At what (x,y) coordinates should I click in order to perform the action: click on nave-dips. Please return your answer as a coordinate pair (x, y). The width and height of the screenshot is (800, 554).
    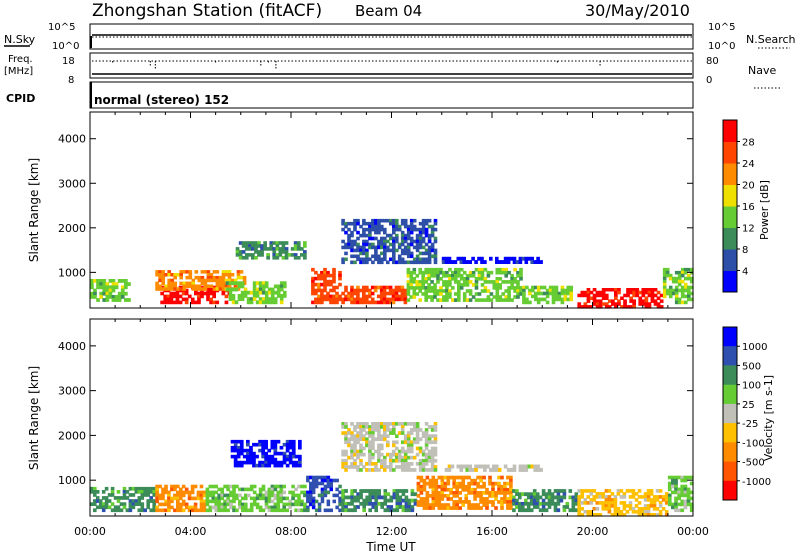
    Looking at the image, I should click on (356, 65).